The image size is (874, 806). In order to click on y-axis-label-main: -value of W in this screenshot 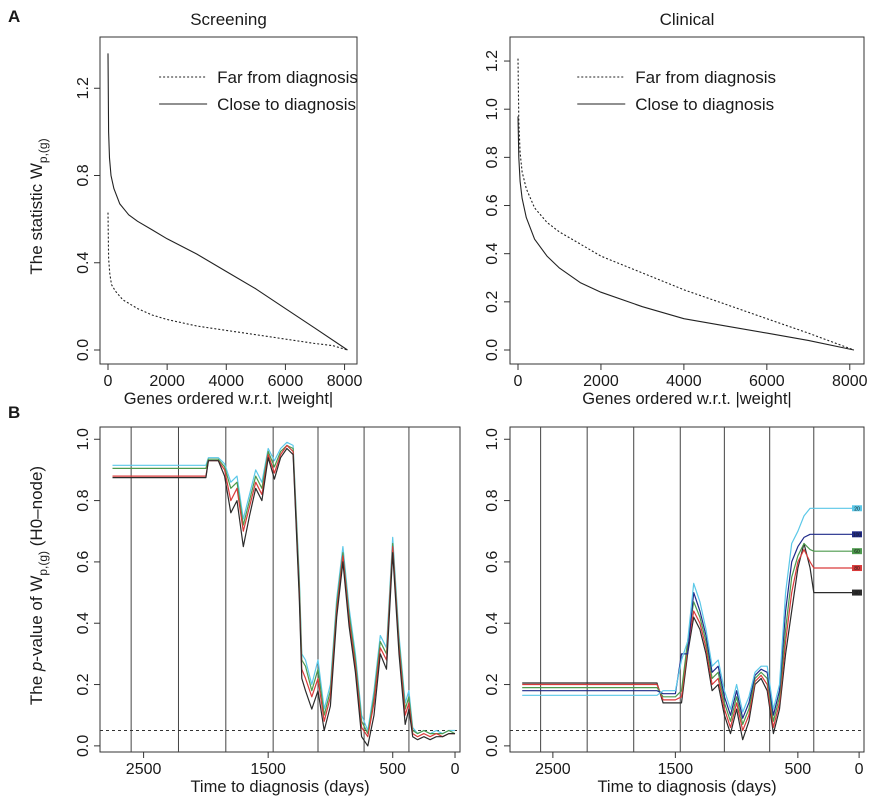, I will do `click(36, 619)`.